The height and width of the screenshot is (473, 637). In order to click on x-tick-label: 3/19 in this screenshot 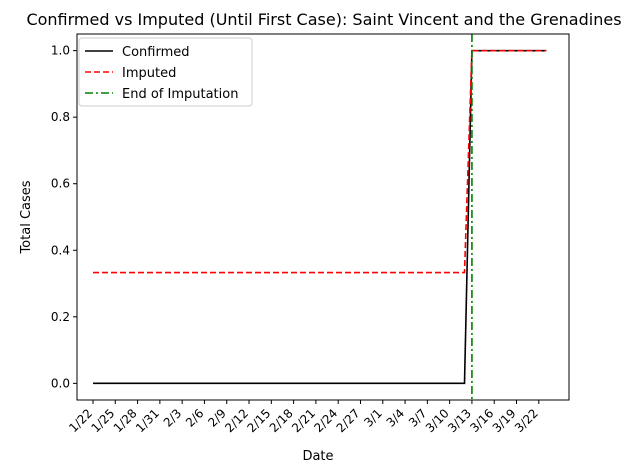, I will do `click(504, 420)`.